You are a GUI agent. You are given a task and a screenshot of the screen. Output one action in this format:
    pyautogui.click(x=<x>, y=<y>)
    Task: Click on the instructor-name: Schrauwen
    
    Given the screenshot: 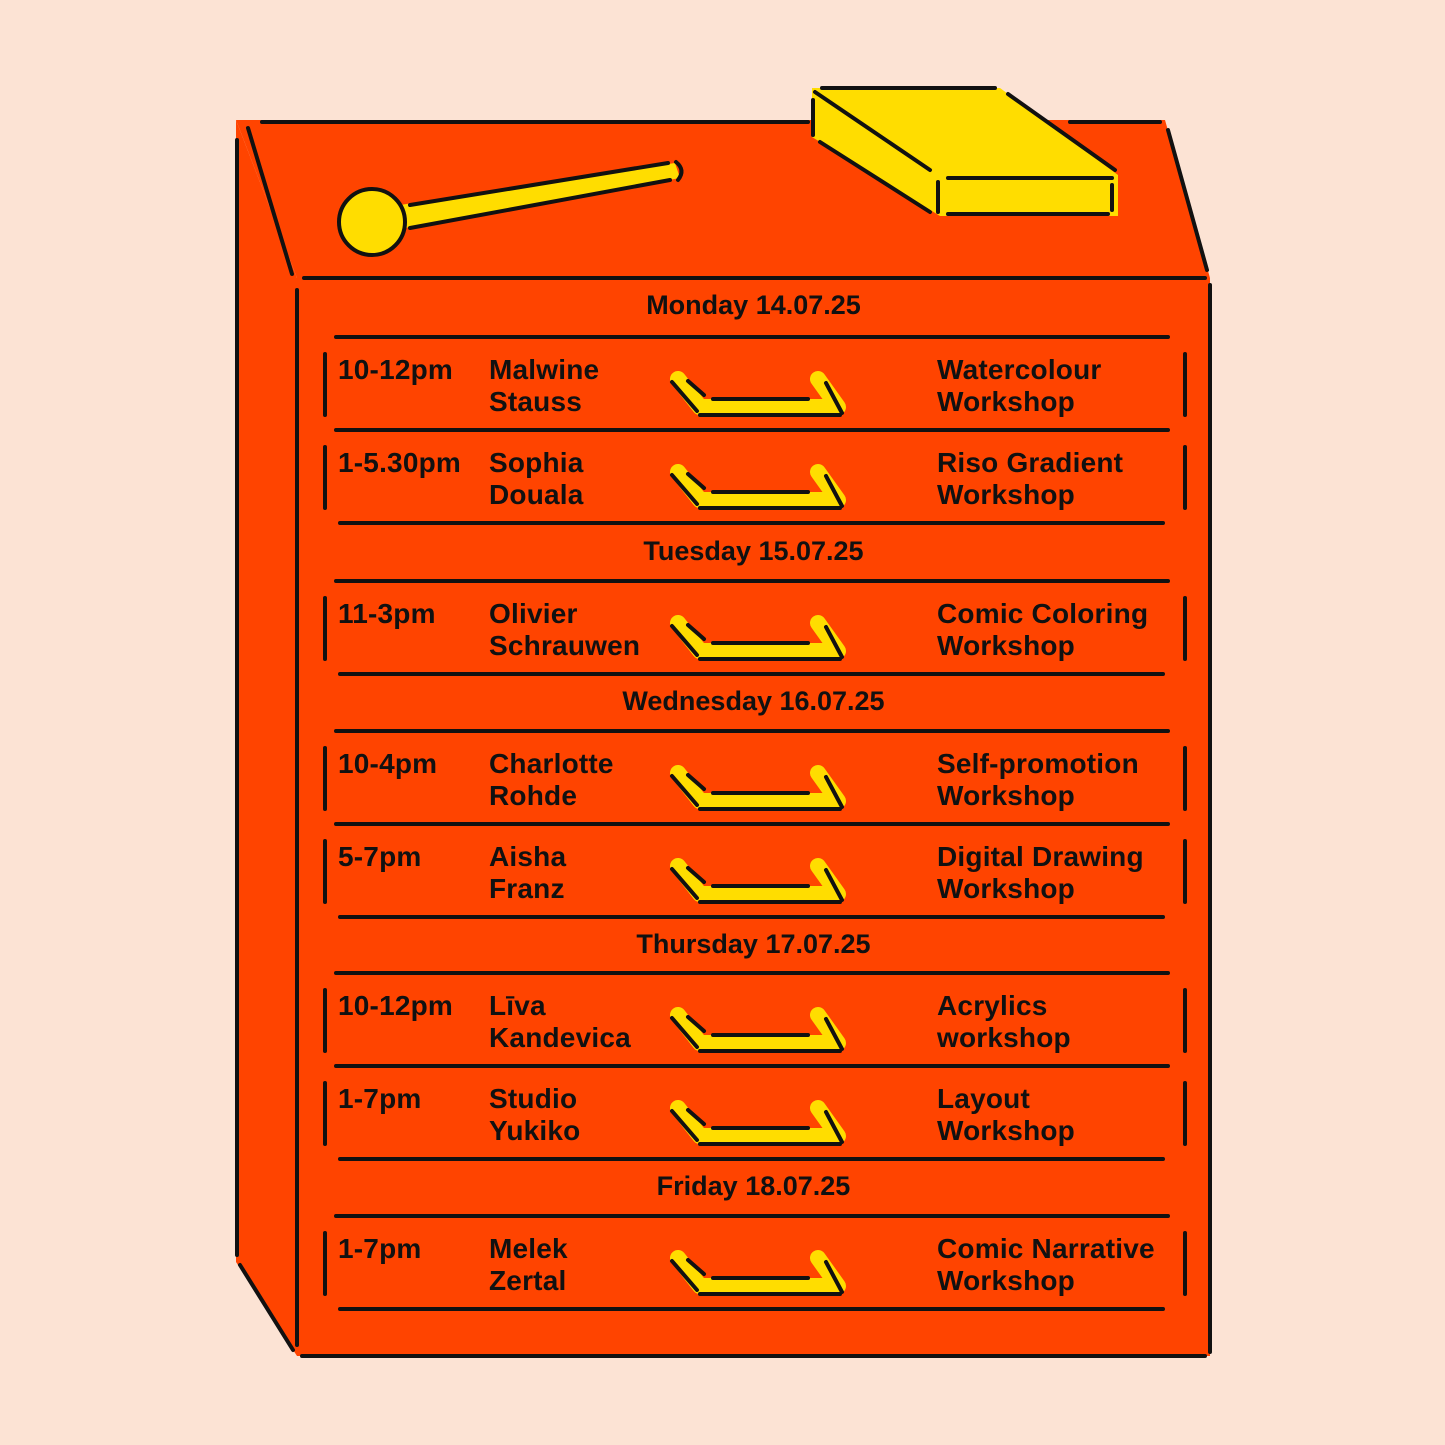 What is the action you would take?
    pyautogui.click(x=565, y=645)
    